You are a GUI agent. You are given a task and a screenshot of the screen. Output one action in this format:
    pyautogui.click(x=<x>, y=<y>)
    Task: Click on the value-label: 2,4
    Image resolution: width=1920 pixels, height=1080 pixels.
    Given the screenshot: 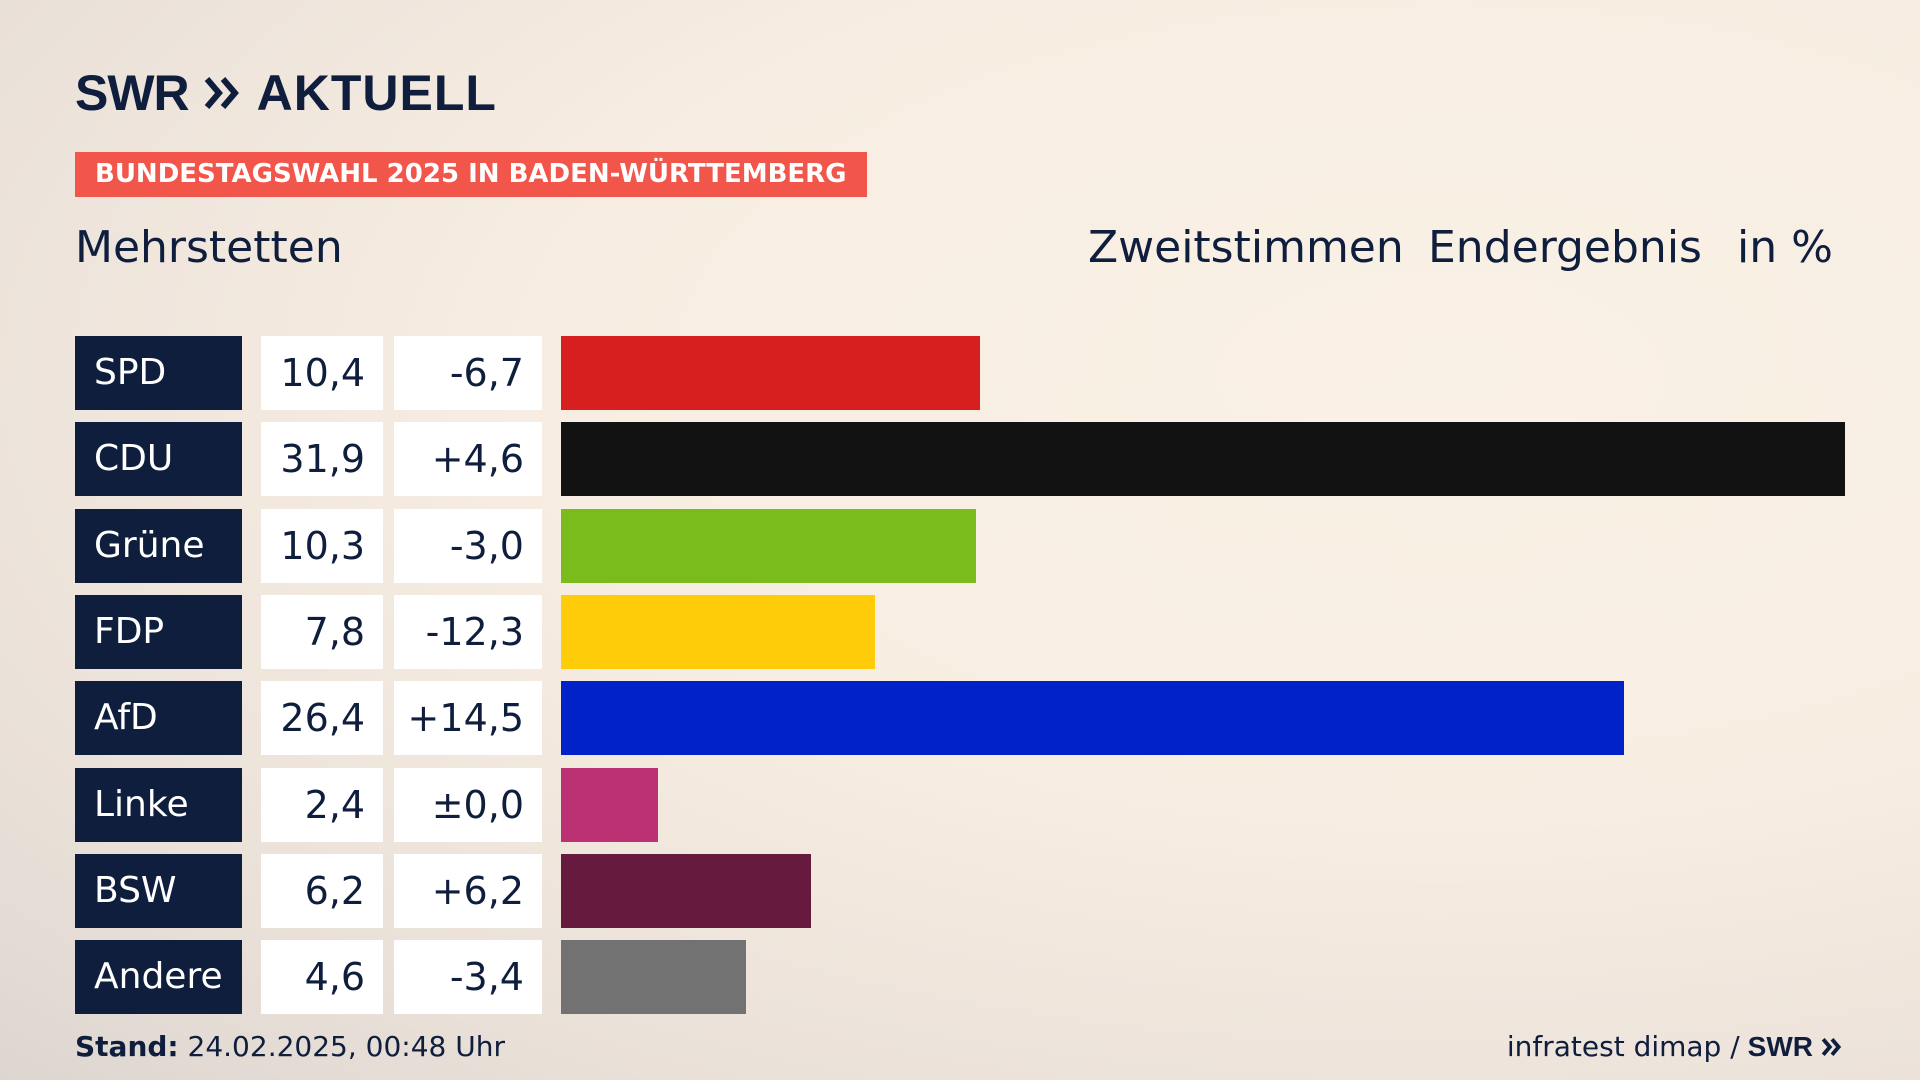 What is the action you would take?
    pyautogui.click(x=322, y=805)
    